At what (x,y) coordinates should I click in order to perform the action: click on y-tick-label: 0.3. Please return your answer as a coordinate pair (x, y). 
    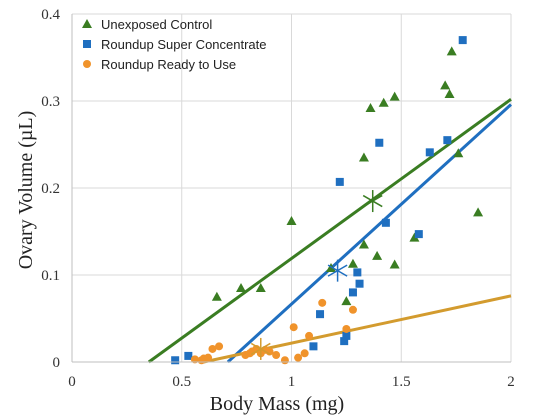
    Looking at the image, I should click on (50, 102).